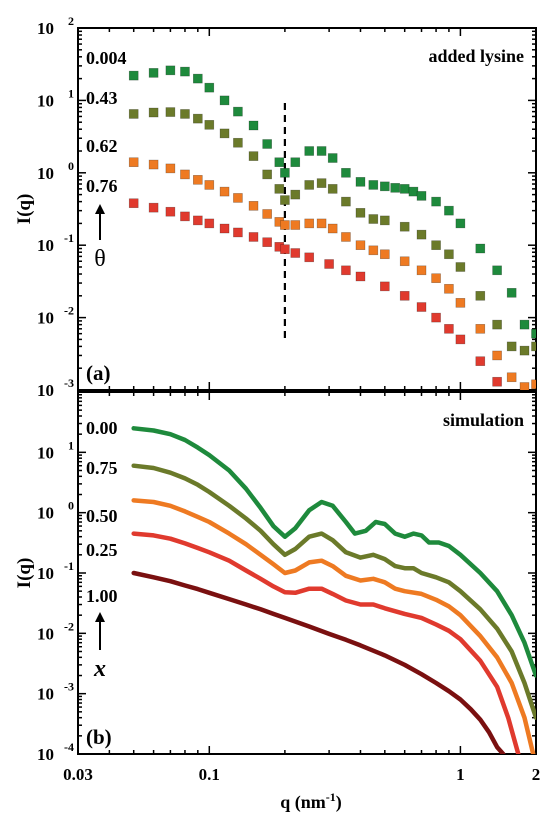 This screenshot has width=542, height=816. I want to click on series-label: 0.43, so click(102, 98).